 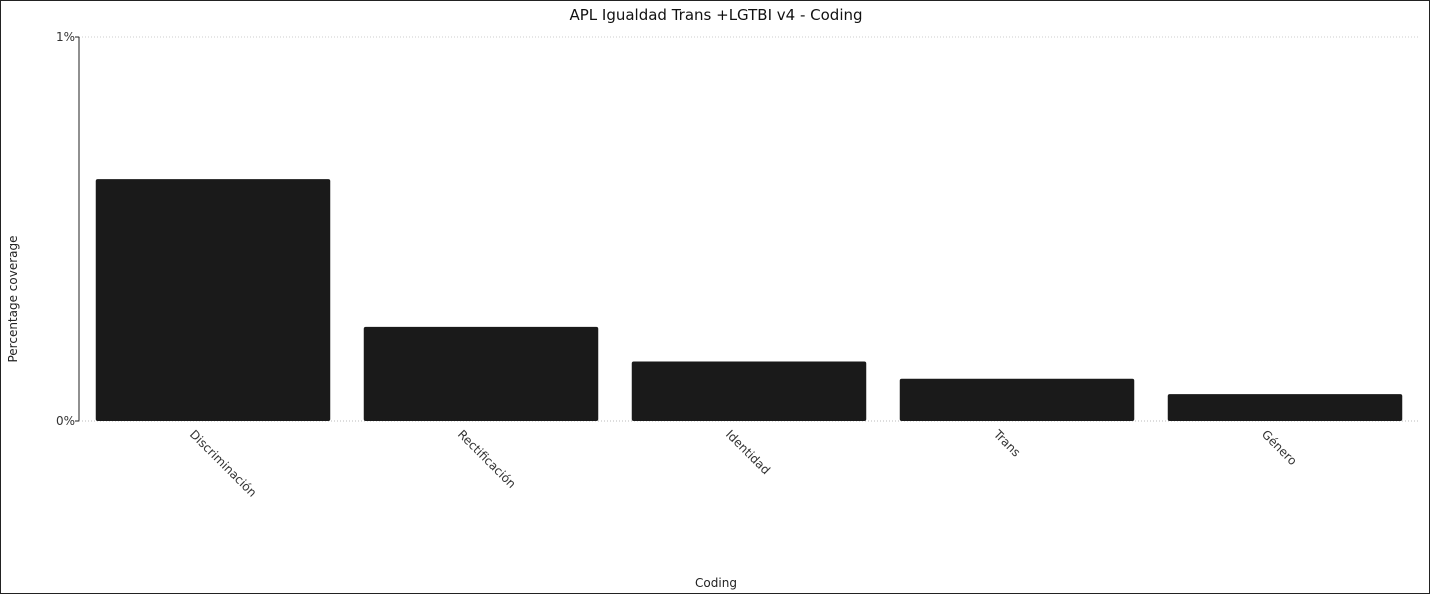 I want to click on y-tick-label: 1%, so click(x=65, y=37).